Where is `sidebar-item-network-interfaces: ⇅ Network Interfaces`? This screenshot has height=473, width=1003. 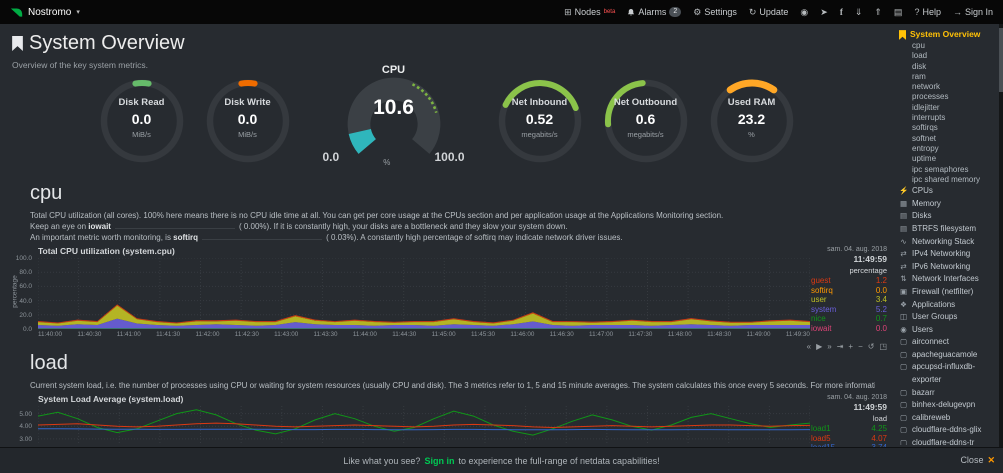
sidebar-item-network-interfaces: ⇅ Network Interfaces is located at coordinates (948, 279).